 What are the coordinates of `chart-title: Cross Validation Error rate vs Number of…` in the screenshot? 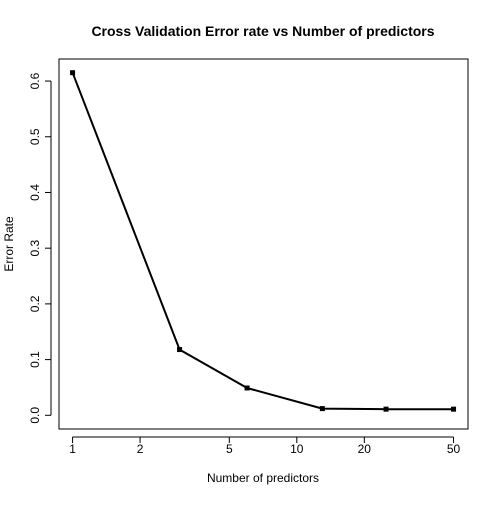 It's located at (262, 31).